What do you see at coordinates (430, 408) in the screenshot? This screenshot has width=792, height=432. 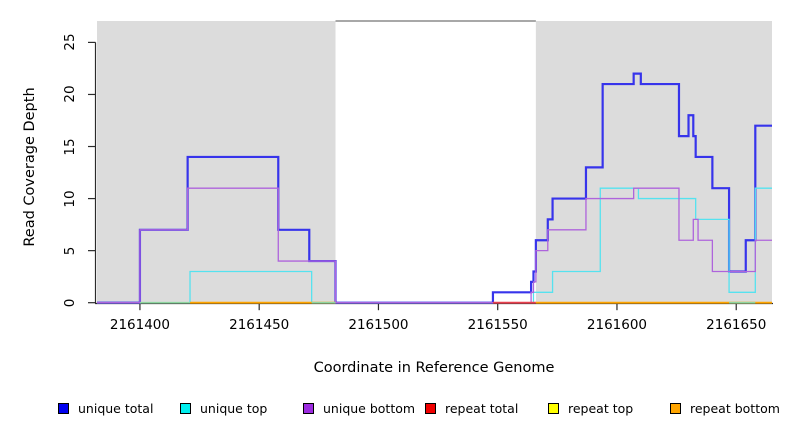 I see `legend-swatch-repeat-total` at bounding box center [430, 408].